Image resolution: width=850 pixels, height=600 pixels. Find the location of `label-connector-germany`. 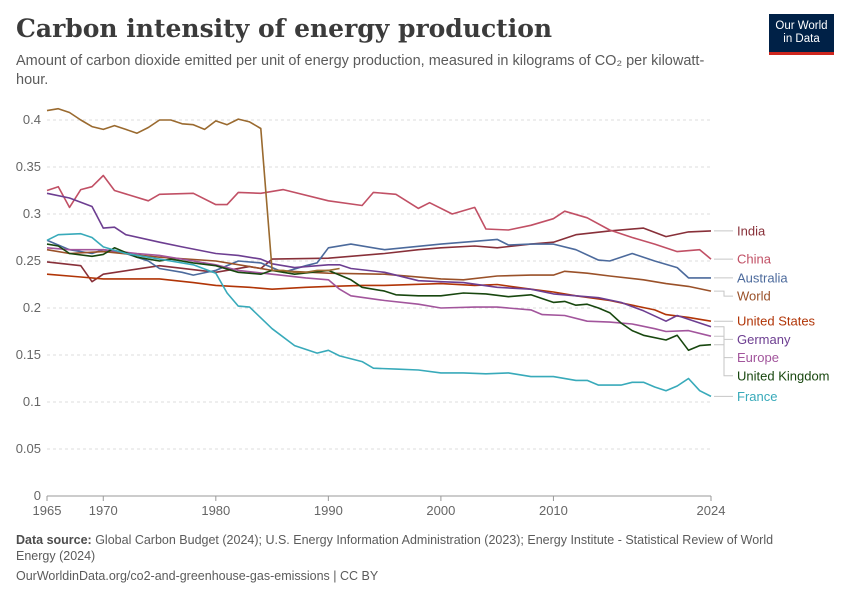

label-connector-germany is located at coordinates (723, 333).